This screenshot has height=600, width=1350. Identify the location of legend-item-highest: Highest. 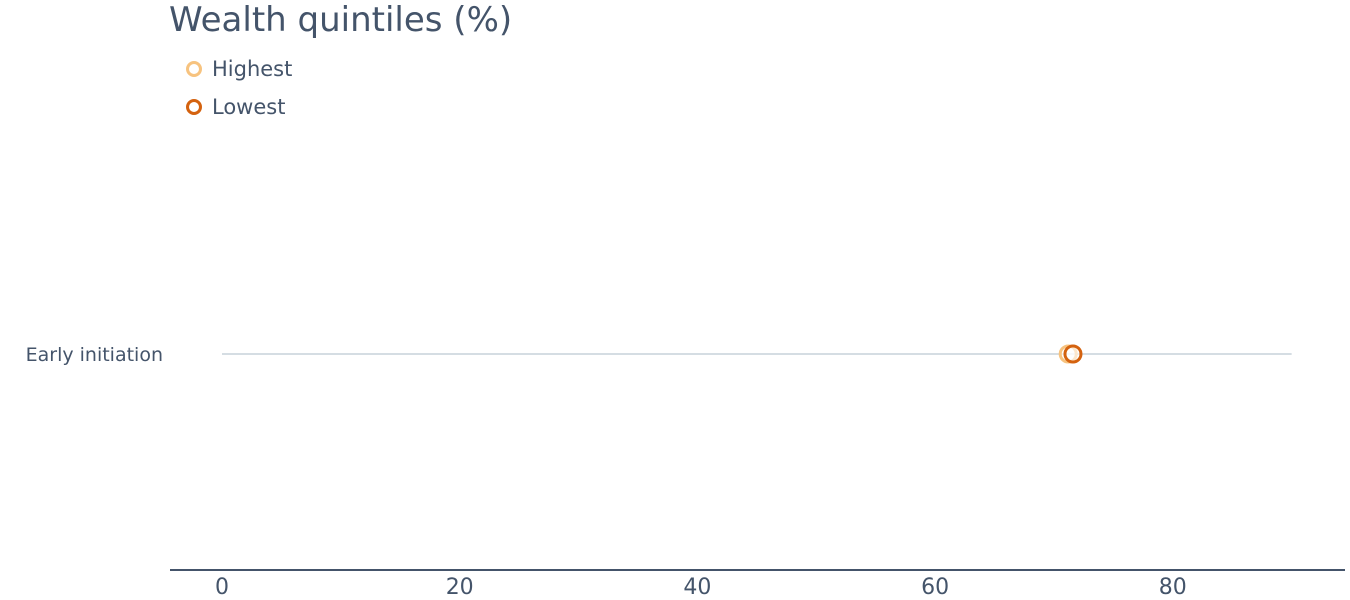
(239, 69).